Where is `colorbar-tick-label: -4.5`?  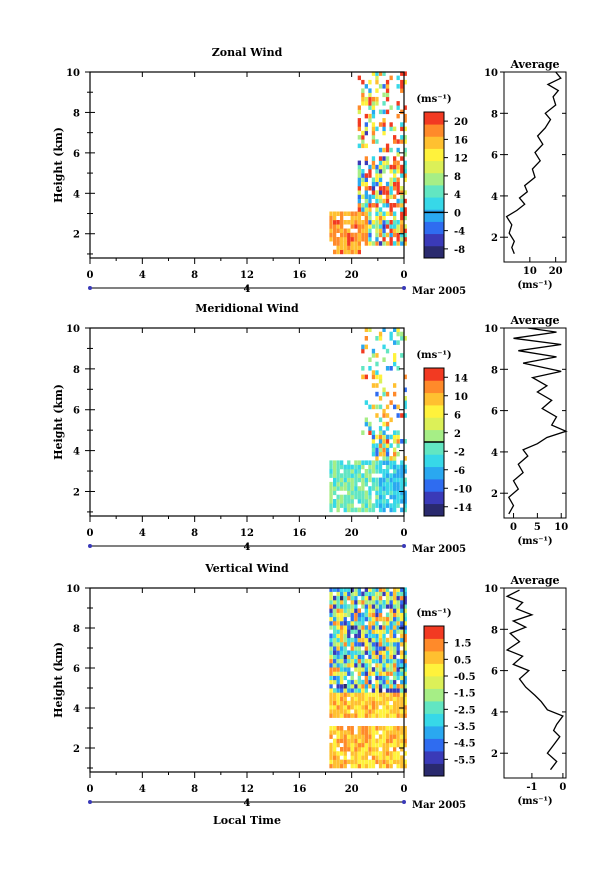 colorbar-tick-label: -4.5 is located at coordinates (465, 744).